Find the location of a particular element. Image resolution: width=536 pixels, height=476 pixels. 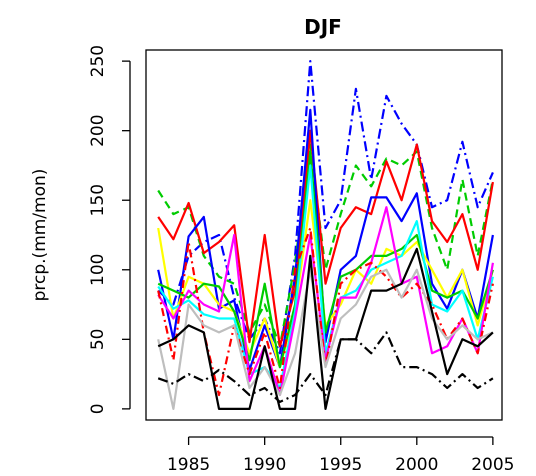

x-tick-label: 2005 is located at coordinates (492, 465).